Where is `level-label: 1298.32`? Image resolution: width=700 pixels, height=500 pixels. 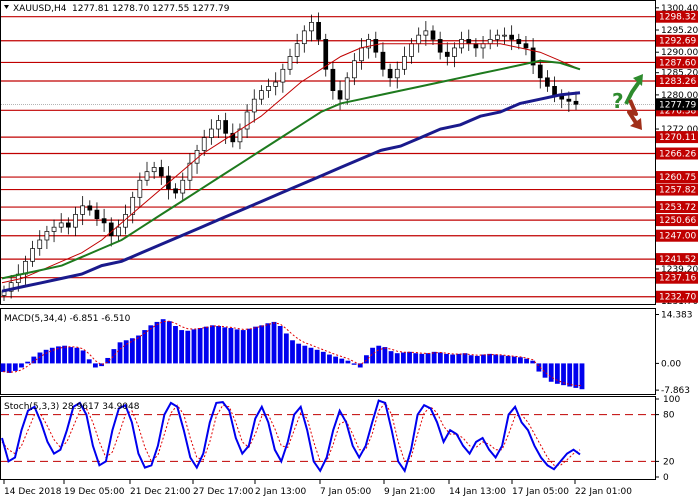
level-label: 1298.32 is located at coordinates (677, 18).